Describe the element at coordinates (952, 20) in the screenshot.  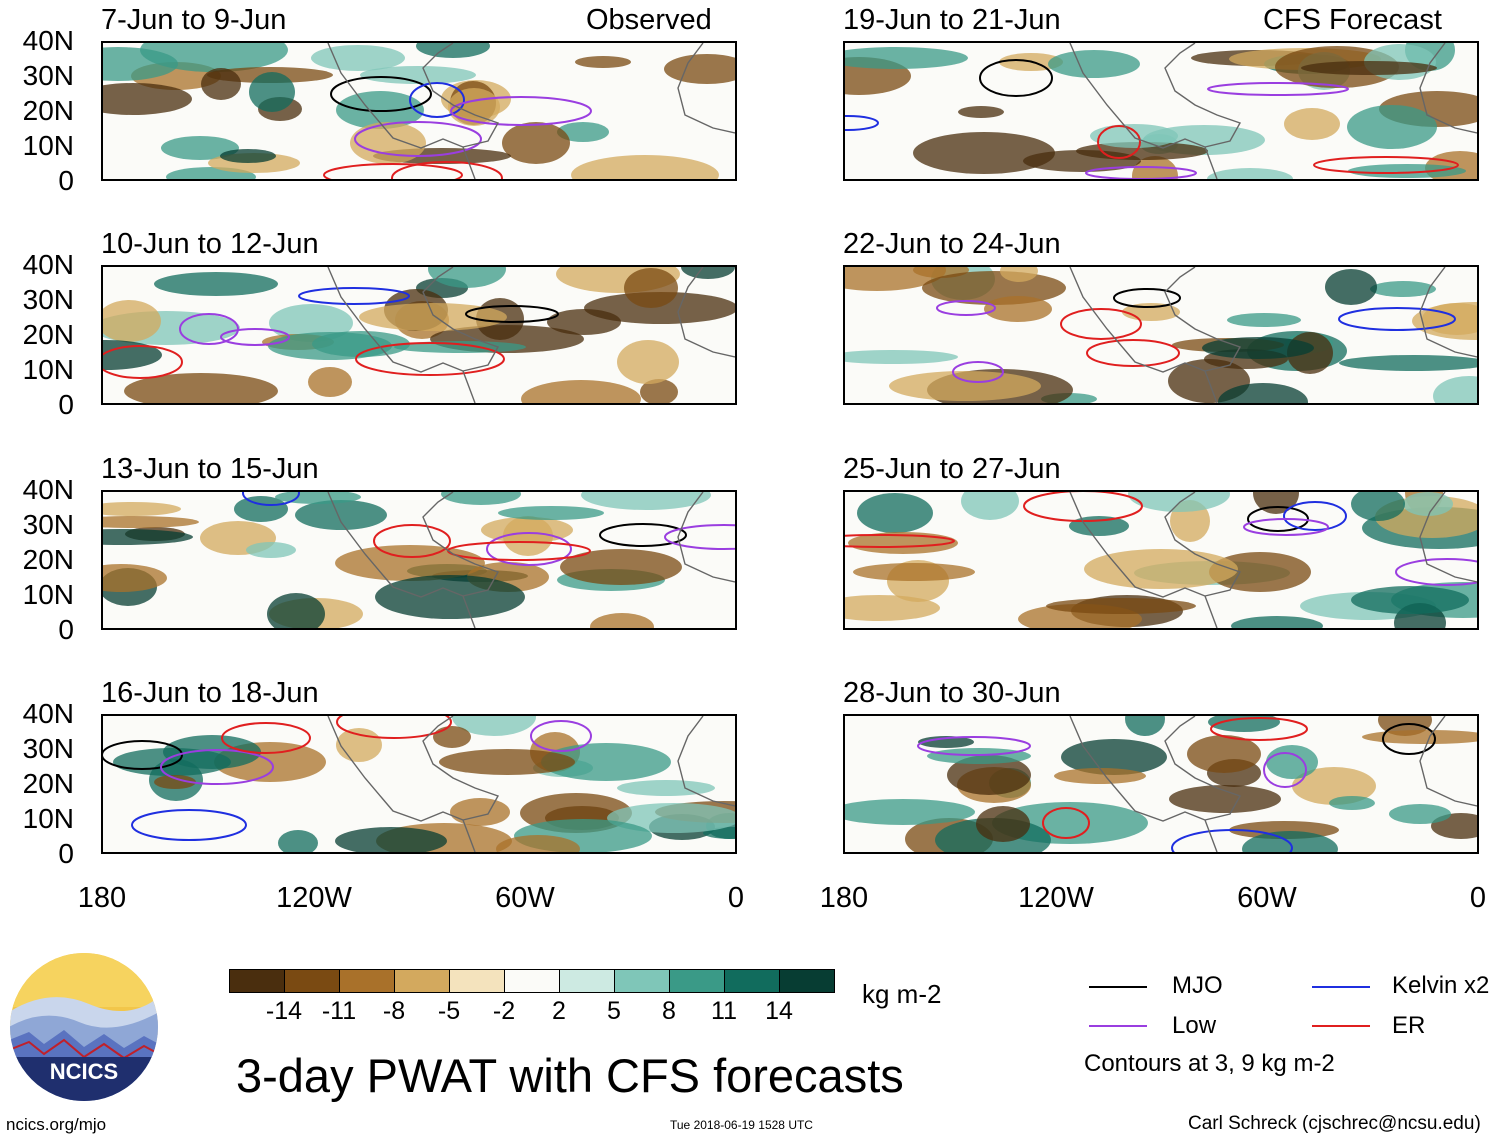
I see `panel-title: 19-Jun to 21-Jun` at that location.